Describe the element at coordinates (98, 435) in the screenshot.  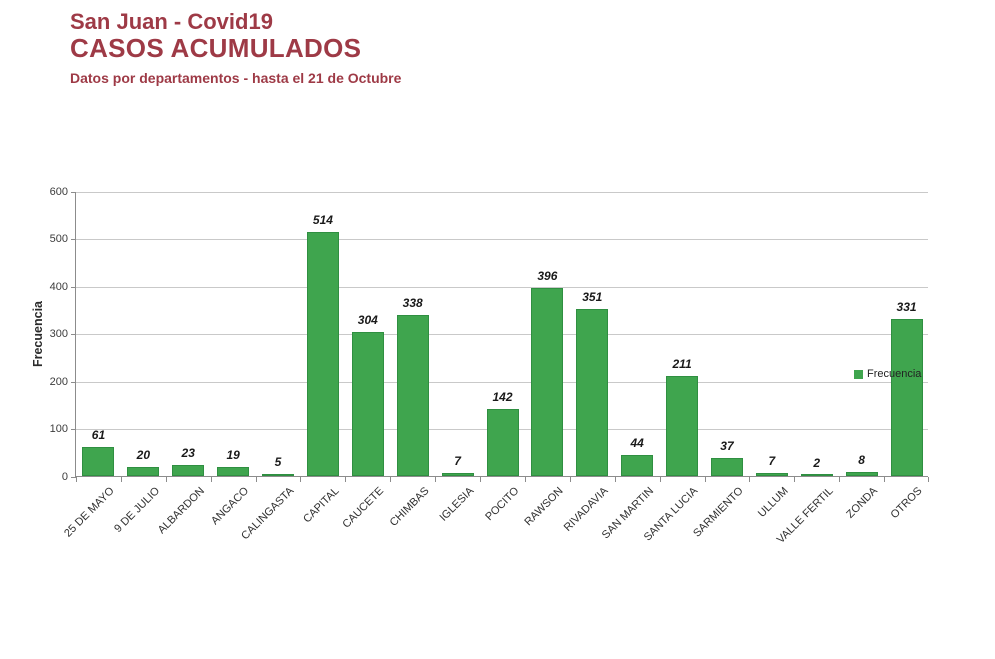
I see `bar-value-label: 61` at that location.